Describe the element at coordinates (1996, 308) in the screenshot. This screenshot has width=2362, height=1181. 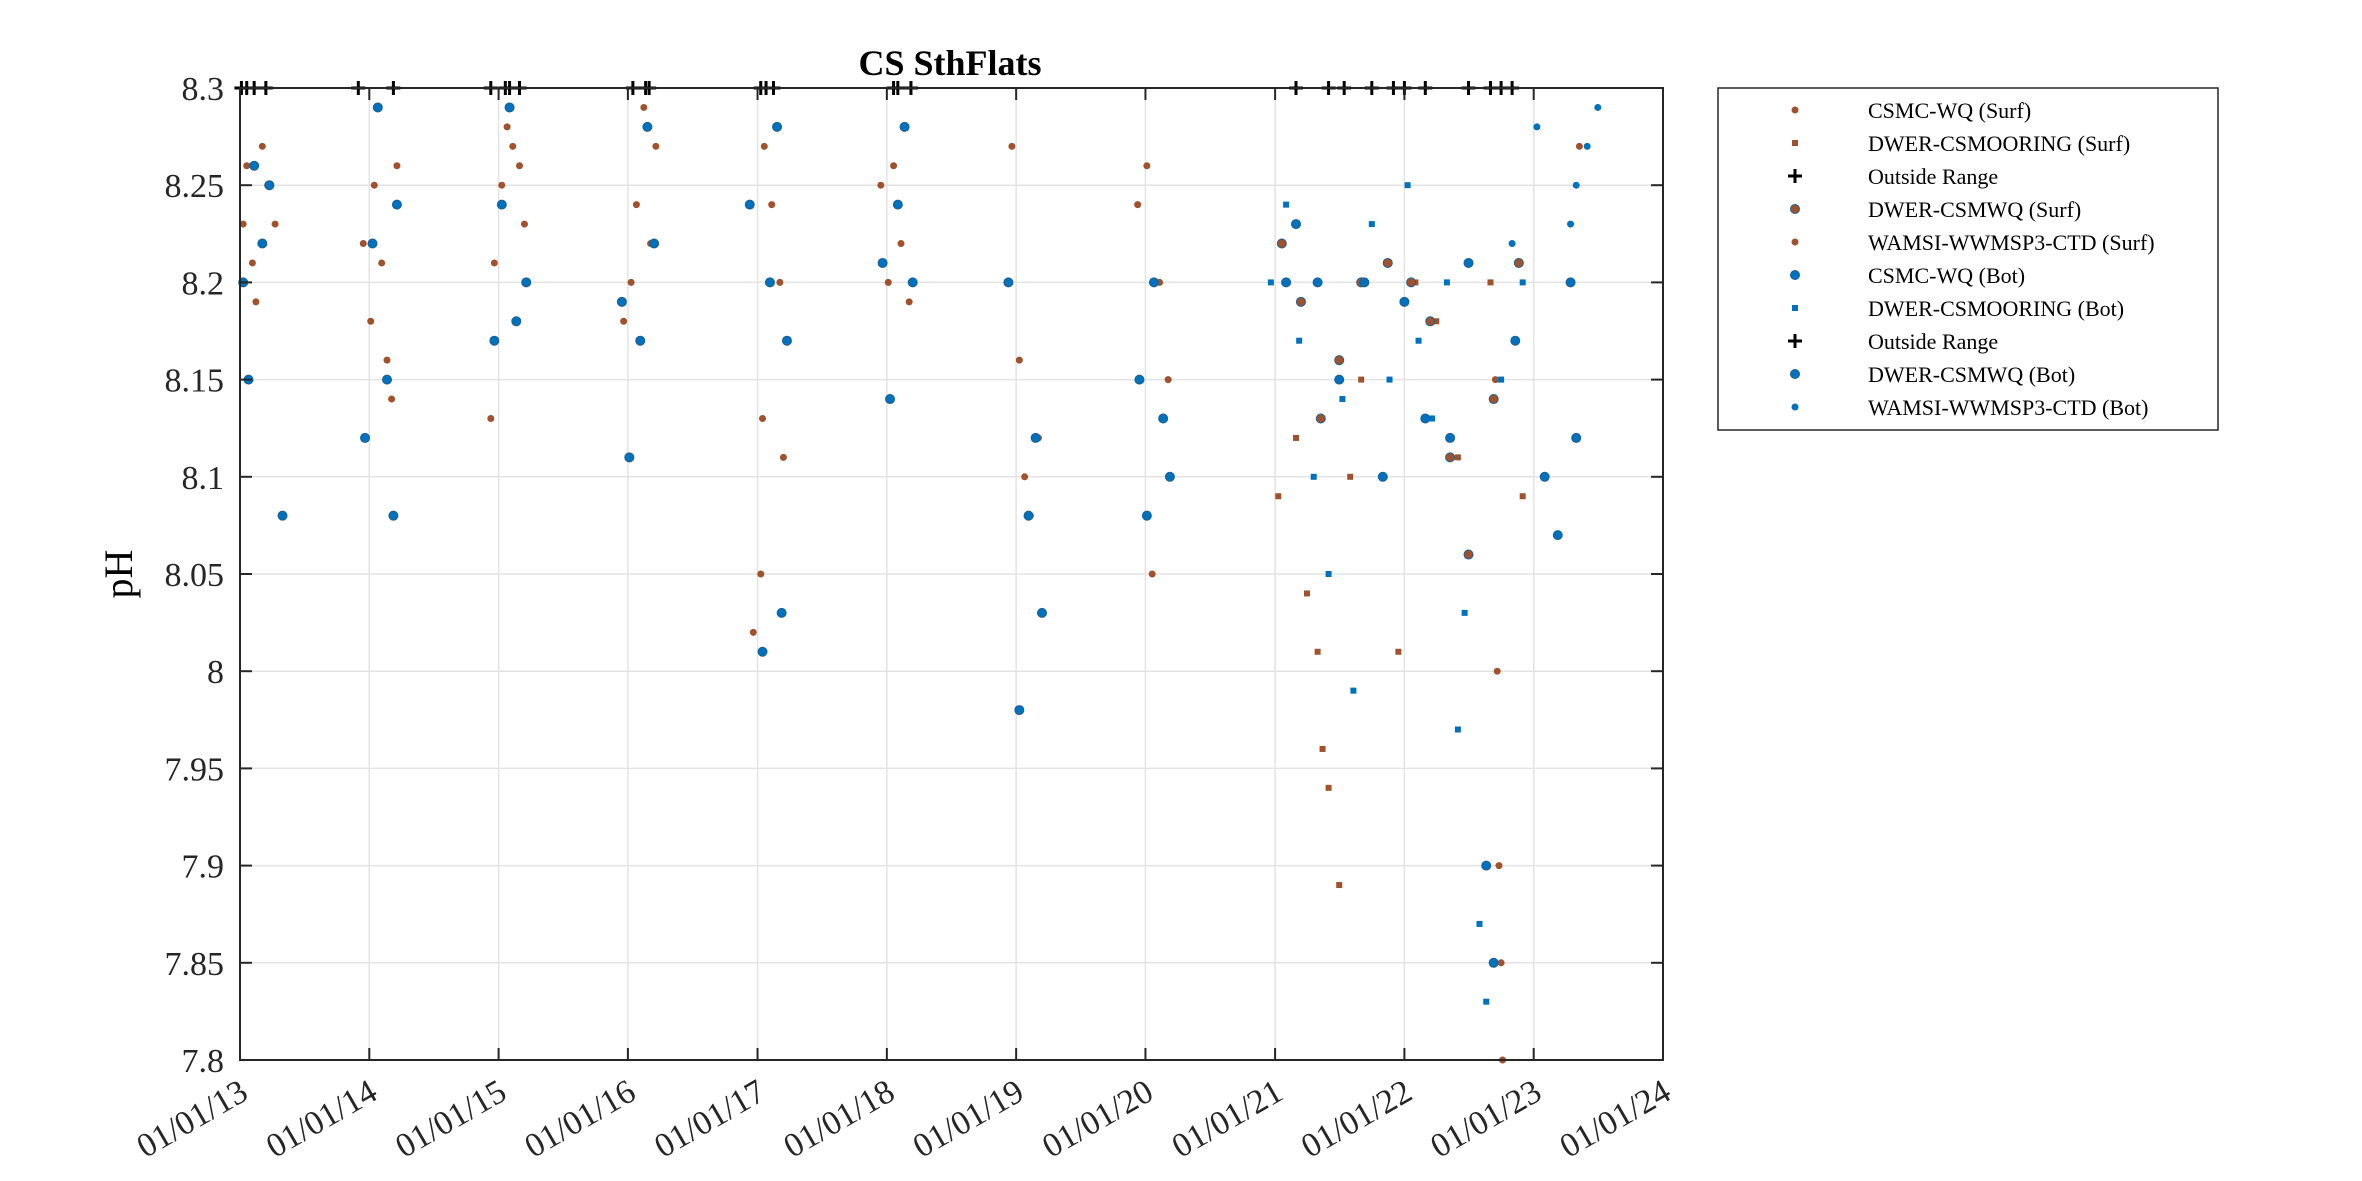
I see `legend-entry: DWER-CSMOORING (Bot)` at that location.